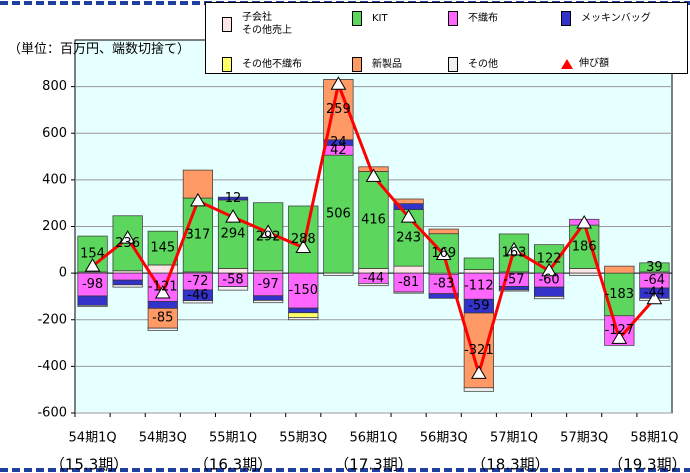  I want to click on legend-label: 伸び額, so click(594, 63).